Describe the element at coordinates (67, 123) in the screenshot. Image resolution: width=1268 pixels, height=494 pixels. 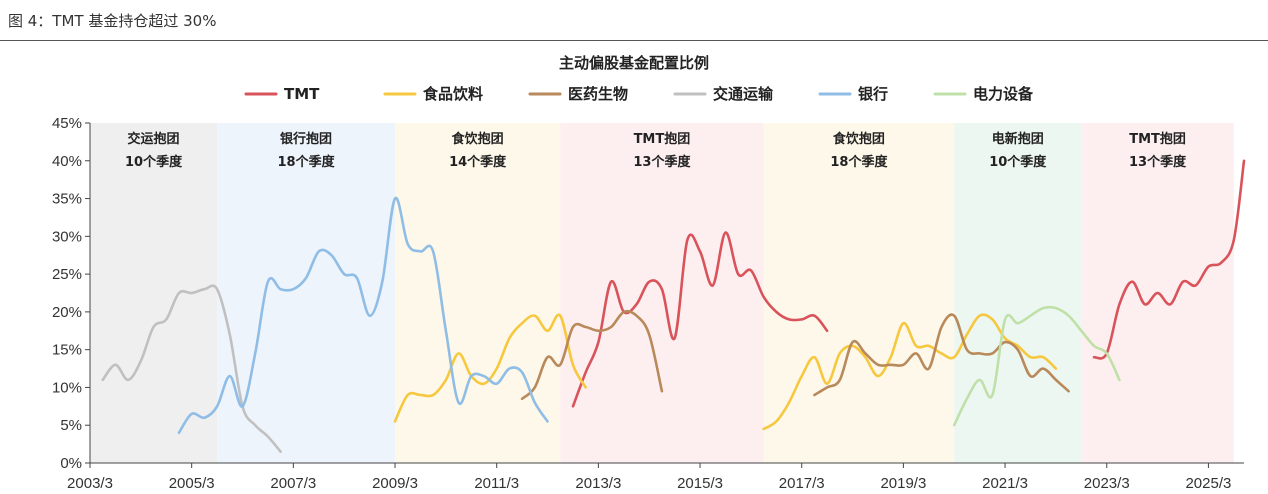
I see `y-tick-label: 45%` at that location.